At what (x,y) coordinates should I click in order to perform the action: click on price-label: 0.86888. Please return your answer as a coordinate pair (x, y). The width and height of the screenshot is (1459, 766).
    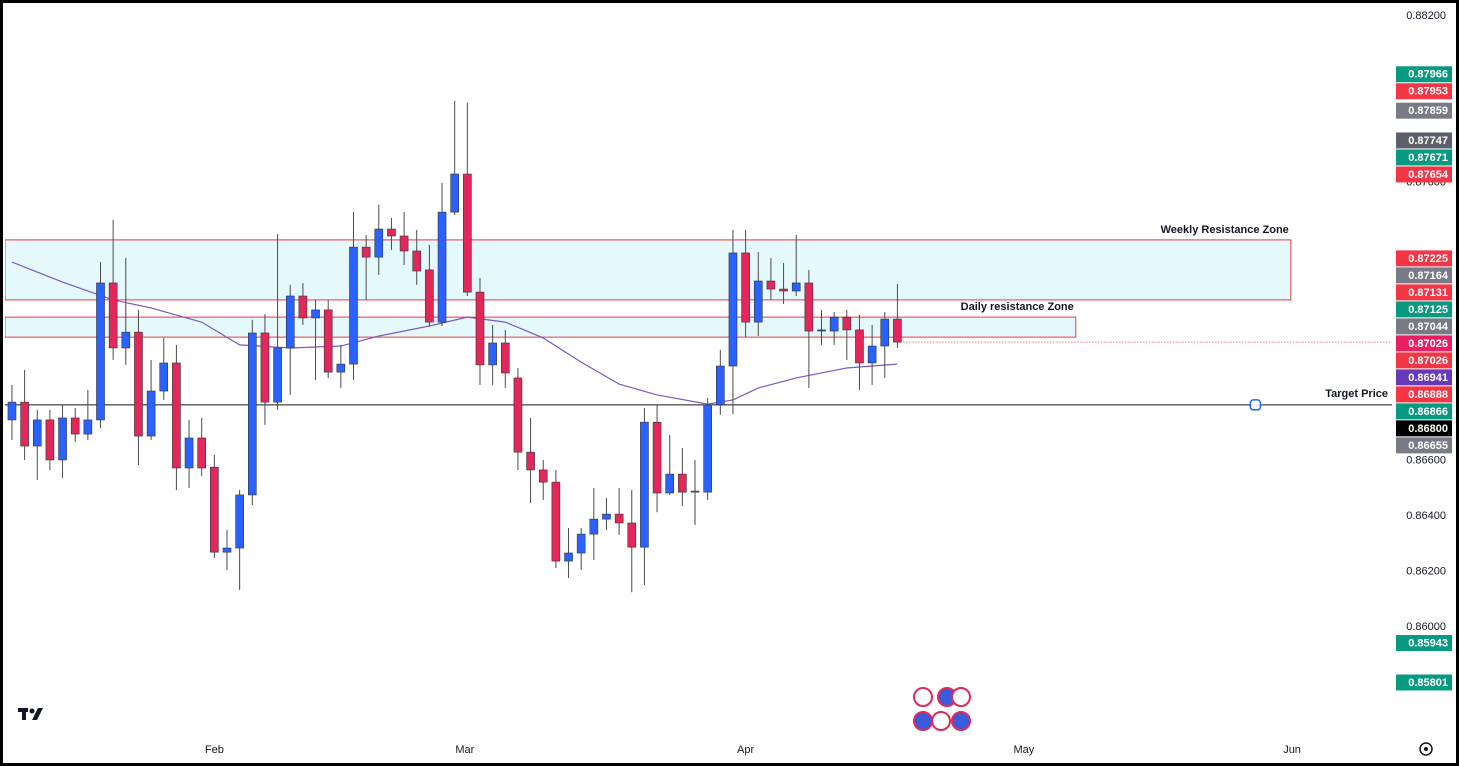
    Looking at the image, I should click on (1428, 395).